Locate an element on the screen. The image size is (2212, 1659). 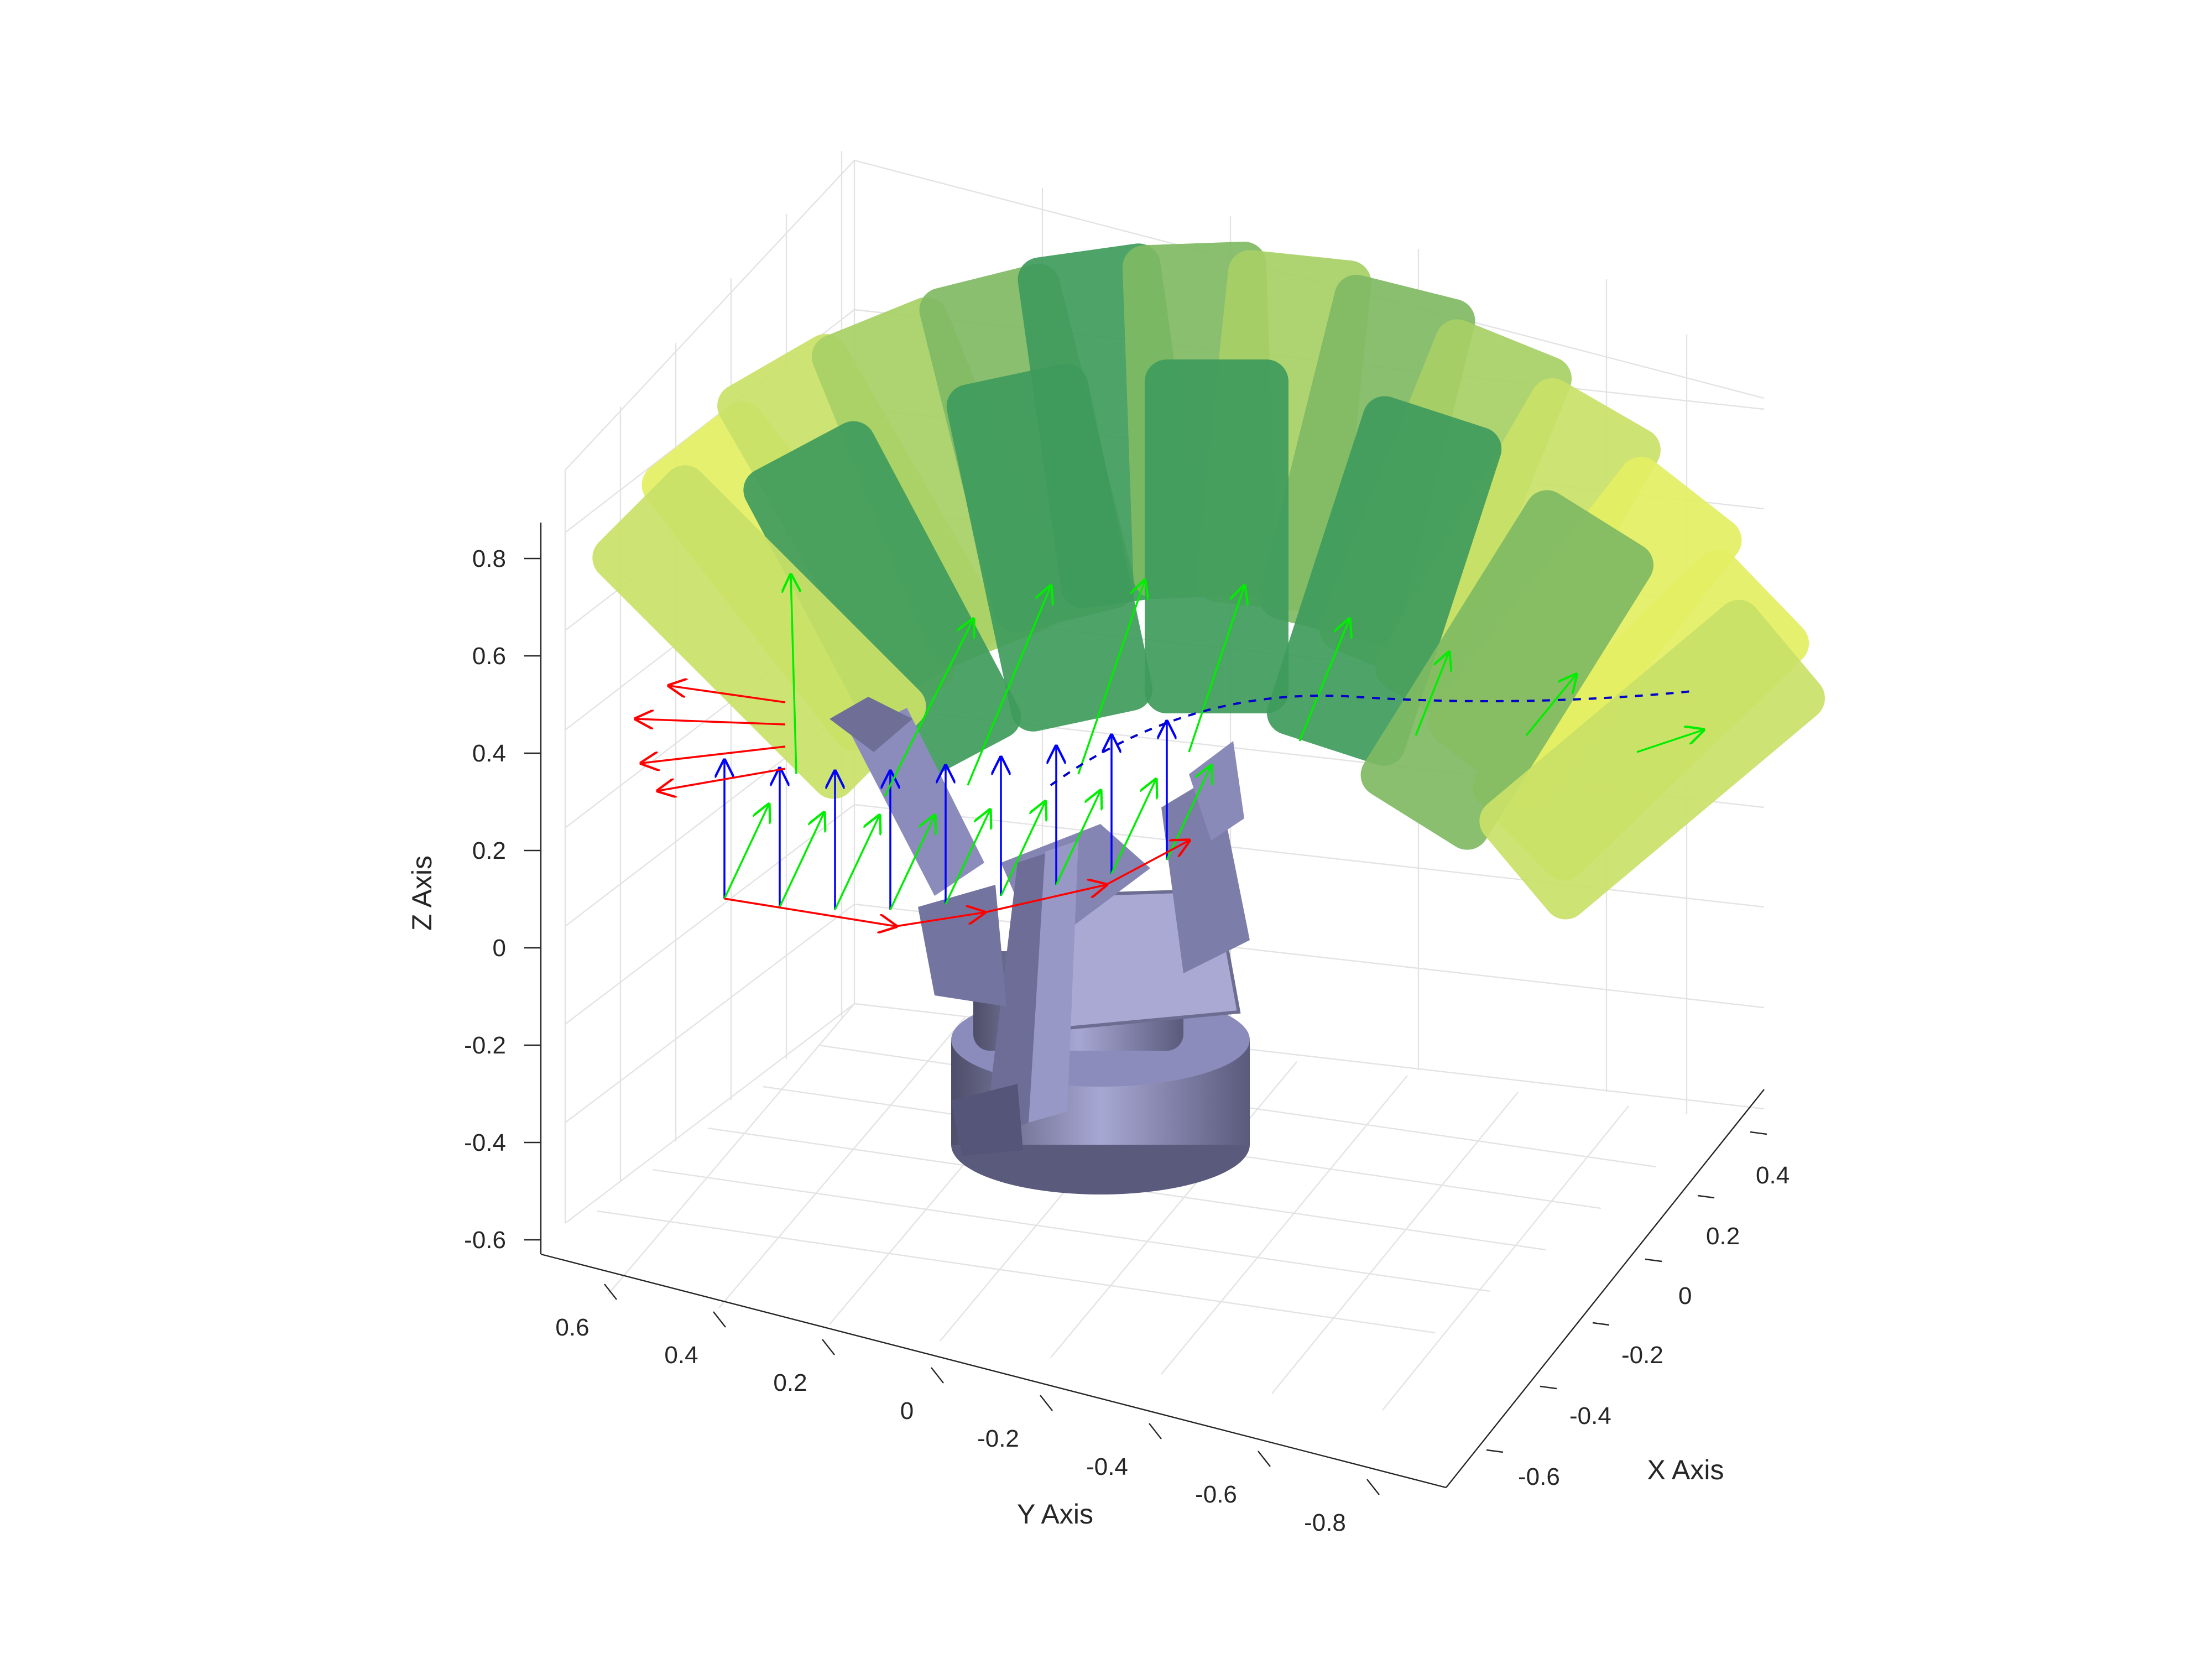
z-tick-label: 0.6 is located at coordinates (489, 656).